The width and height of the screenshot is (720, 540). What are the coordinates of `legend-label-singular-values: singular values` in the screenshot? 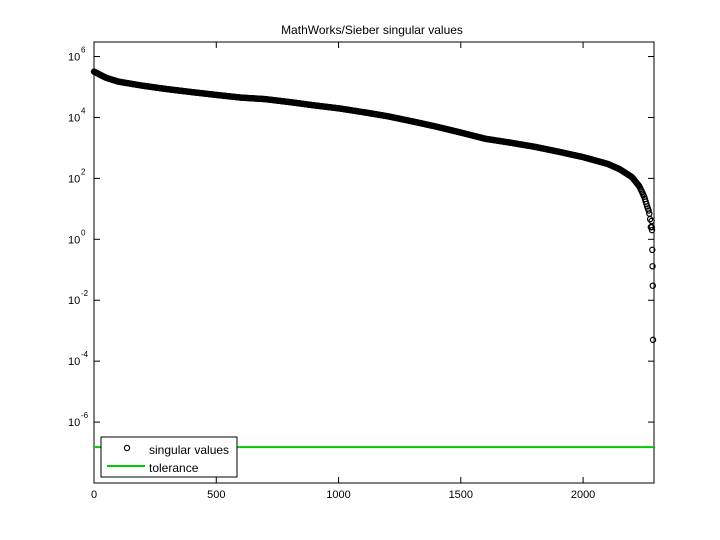 It's located at (189, 450).